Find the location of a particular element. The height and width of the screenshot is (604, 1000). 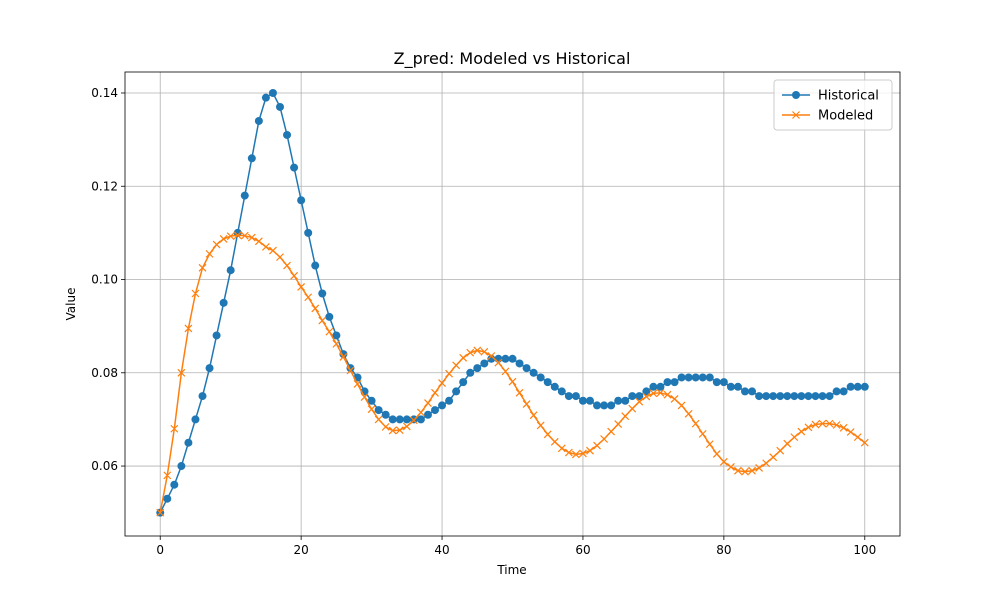

y-tick-label: 0.14 is located at coordinates (104, 93).